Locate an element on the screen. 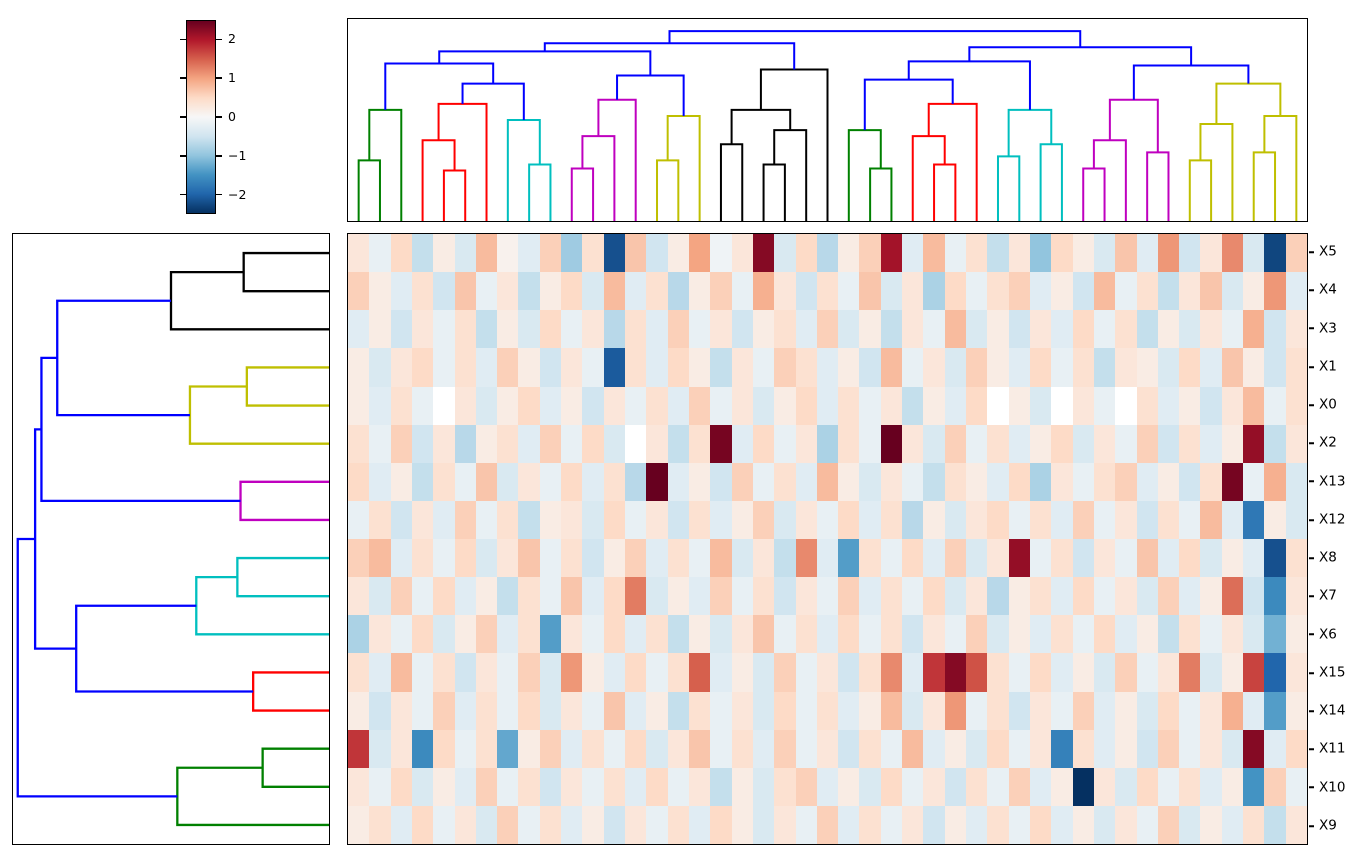 The width and height of the screenshot is (1359, 862). row-label: X2 is located at coordinates (1323, 443).